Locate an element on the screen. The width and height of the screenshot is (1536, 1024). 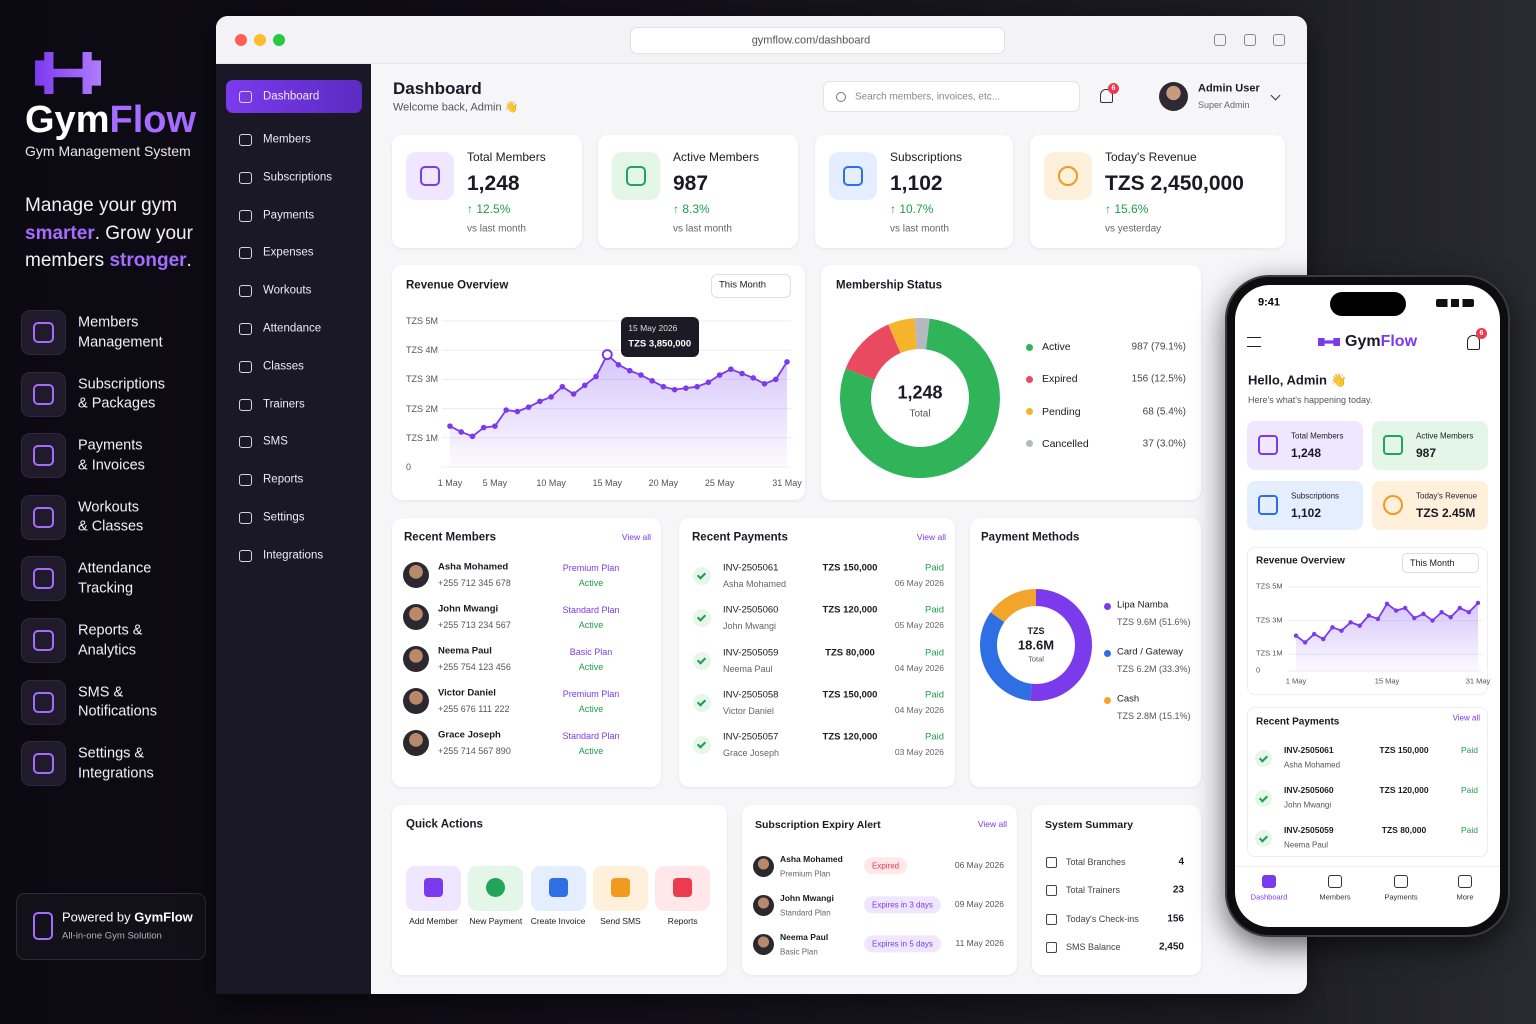
search-box is located at coordinates (951, 96).